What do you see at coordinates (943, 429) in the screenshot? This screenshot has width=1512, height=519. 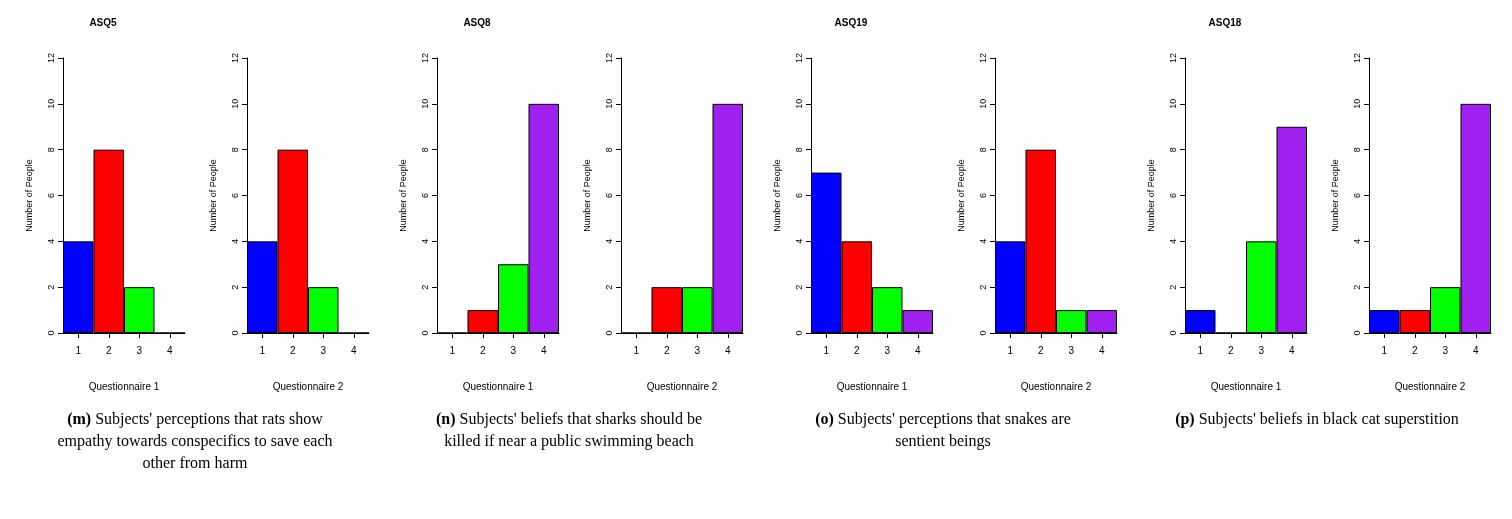 I see `text: (o) Subjects' perceptions that snakes are sentient beings` at bounding box center [943, 429].